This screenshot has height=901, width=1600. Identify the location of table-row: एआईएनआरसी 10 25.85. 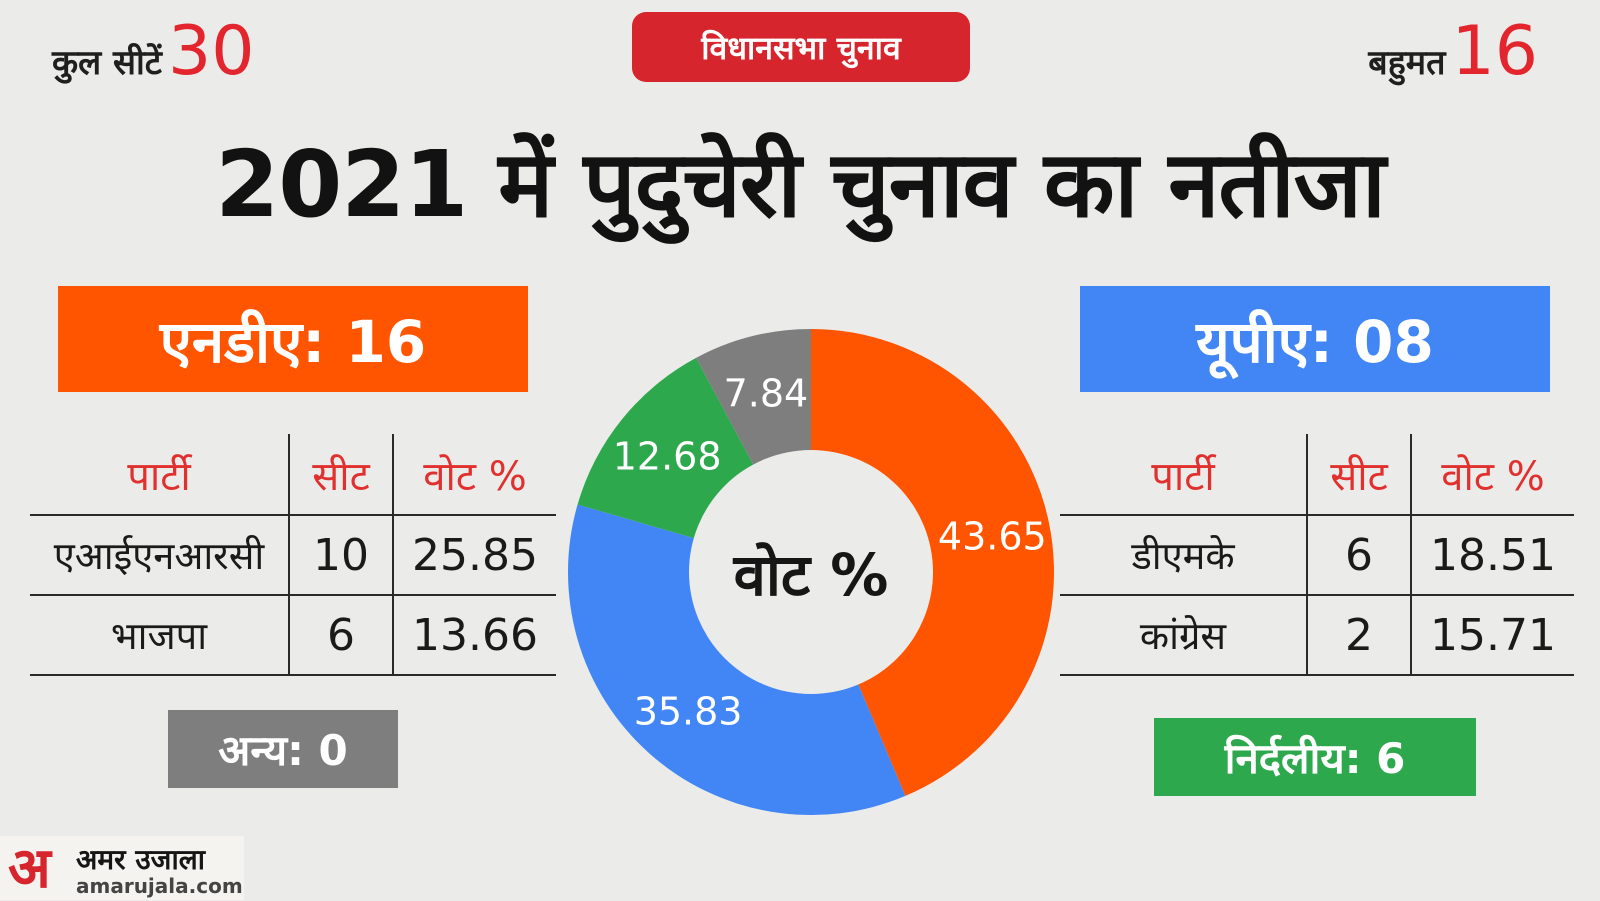
(293, 555).